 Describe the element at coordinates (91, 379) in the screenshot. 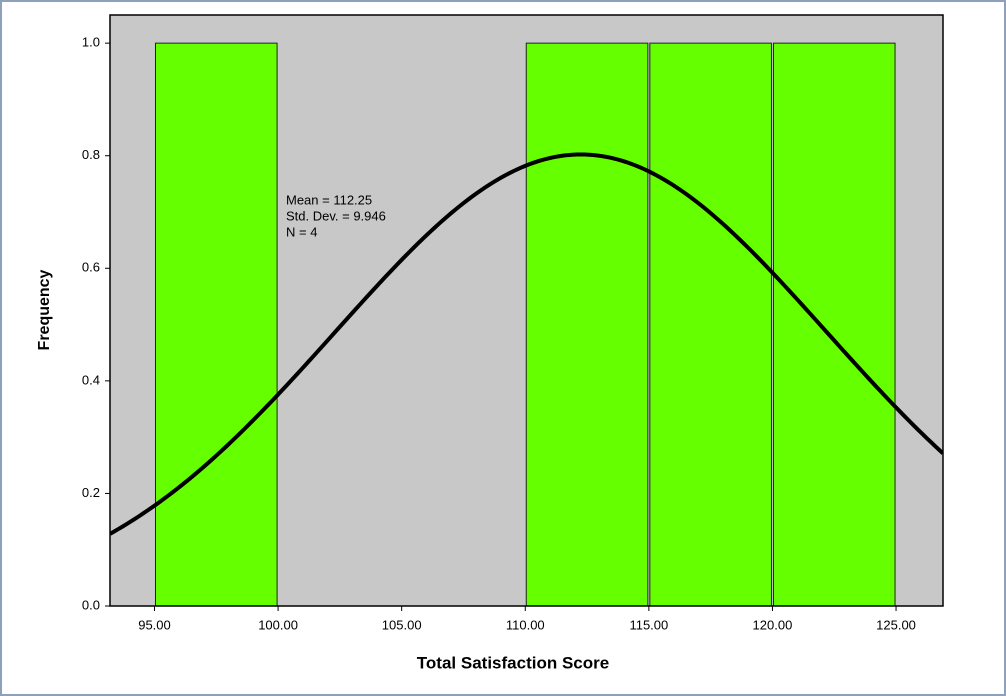

I see `y-tick-label: 0.4` at that location.